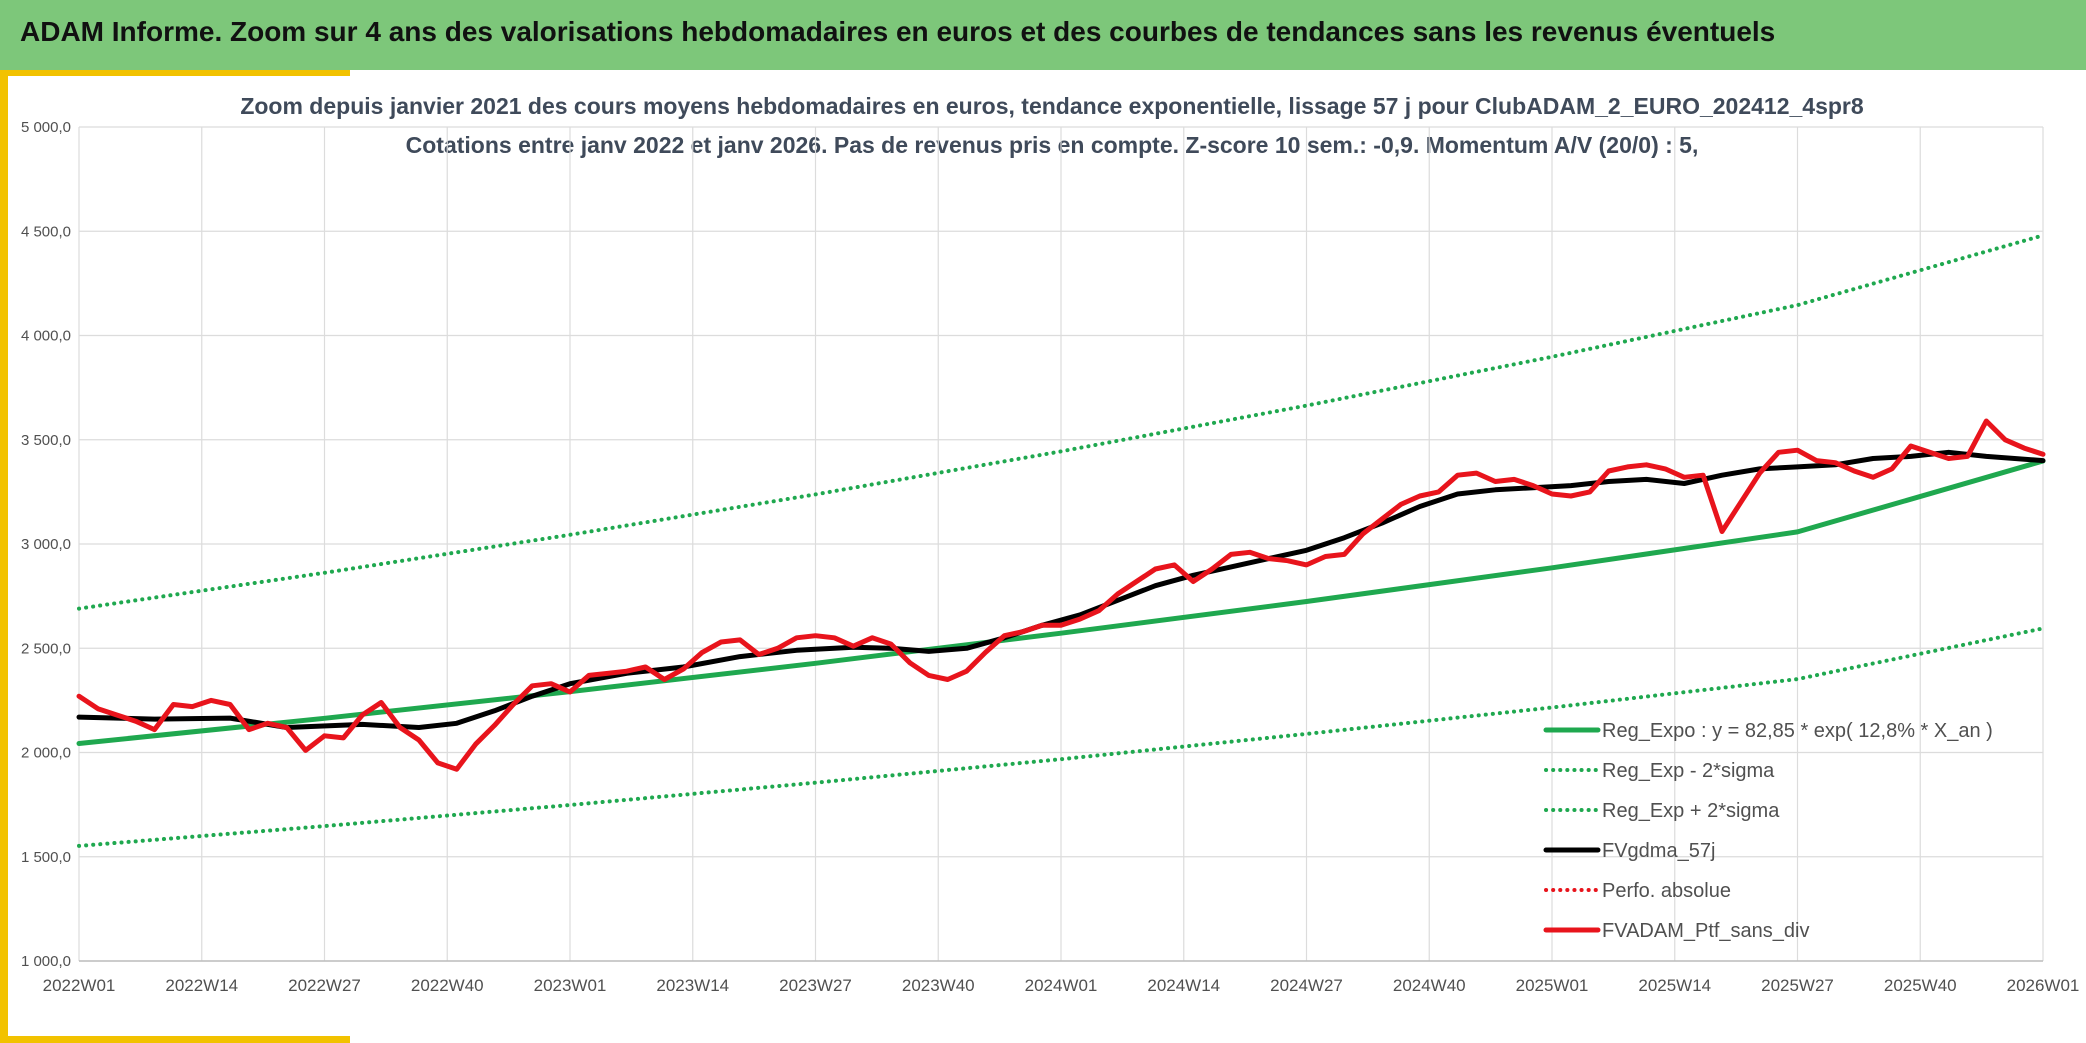  Describe the element at coordinates (46, 440) in the screenshot. I see `y-tick-label: 3 500,0` at that location.